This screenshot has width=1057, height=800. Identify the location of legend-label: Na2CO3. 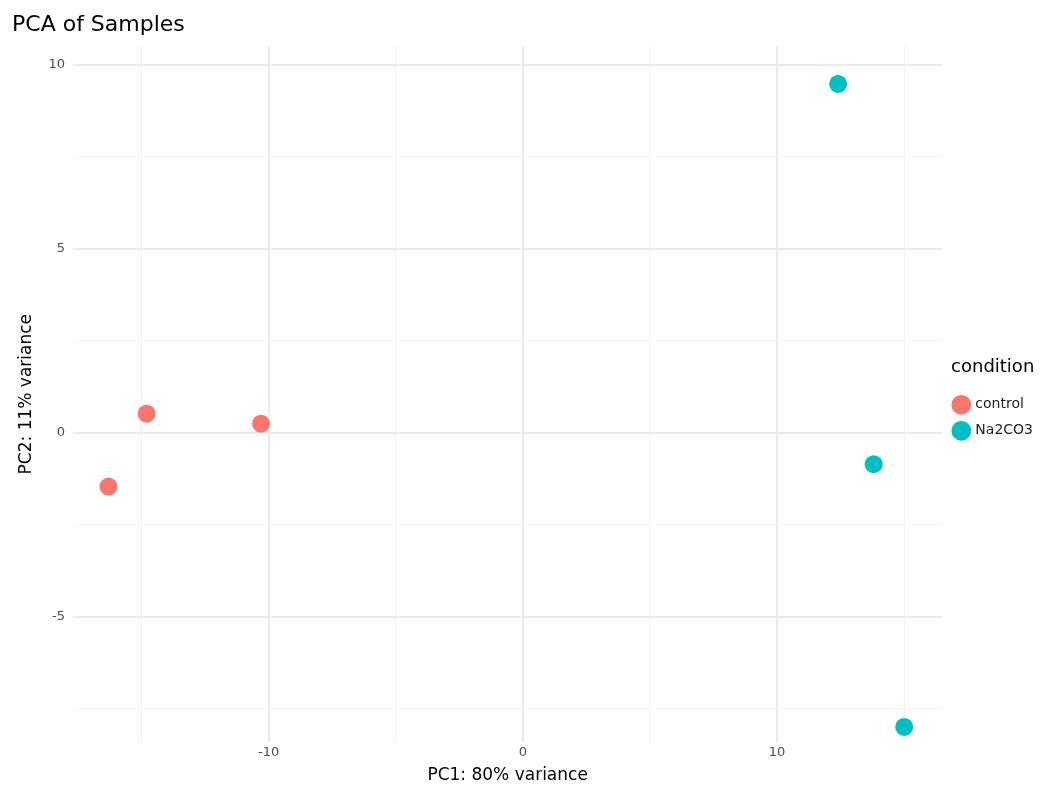
(1004, 429).